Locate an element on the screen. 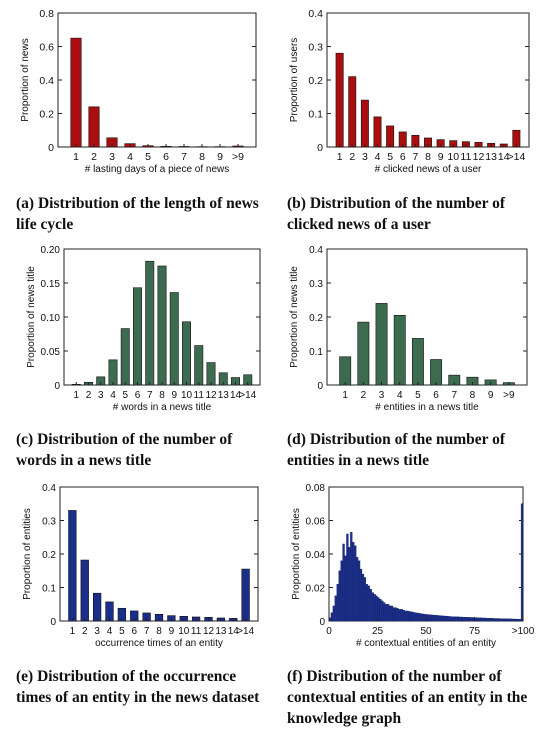  x-axis-label: # contextual entities of an entity is located at coordinates (426, 643).